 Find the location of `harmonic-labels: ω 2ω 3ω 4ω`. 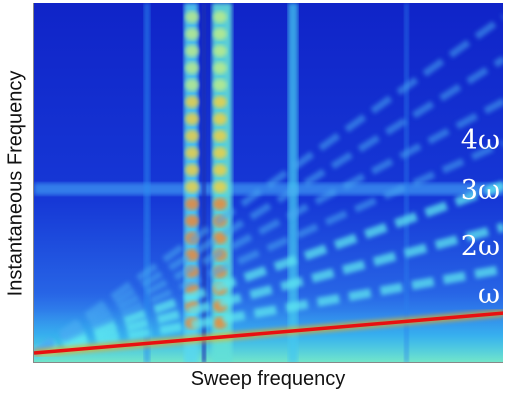

harmonic-labels: ω 2ω 3ω 4ω is located at coordinates (480, 217).